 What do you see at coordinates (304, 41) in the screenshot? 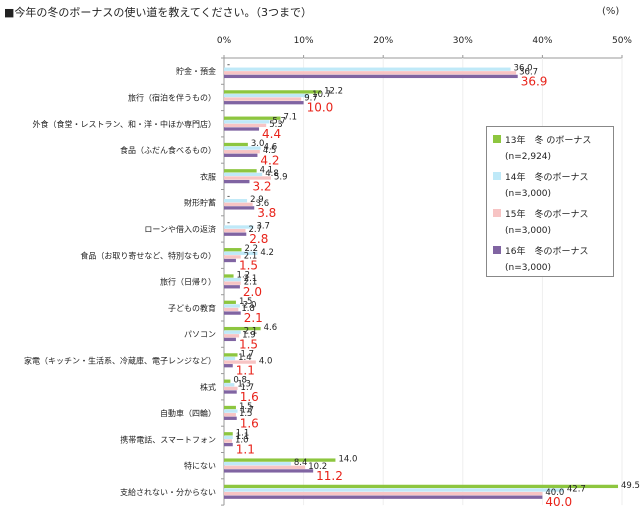
I see `x-tick-label: 10%` at bounding box center [304, 41].